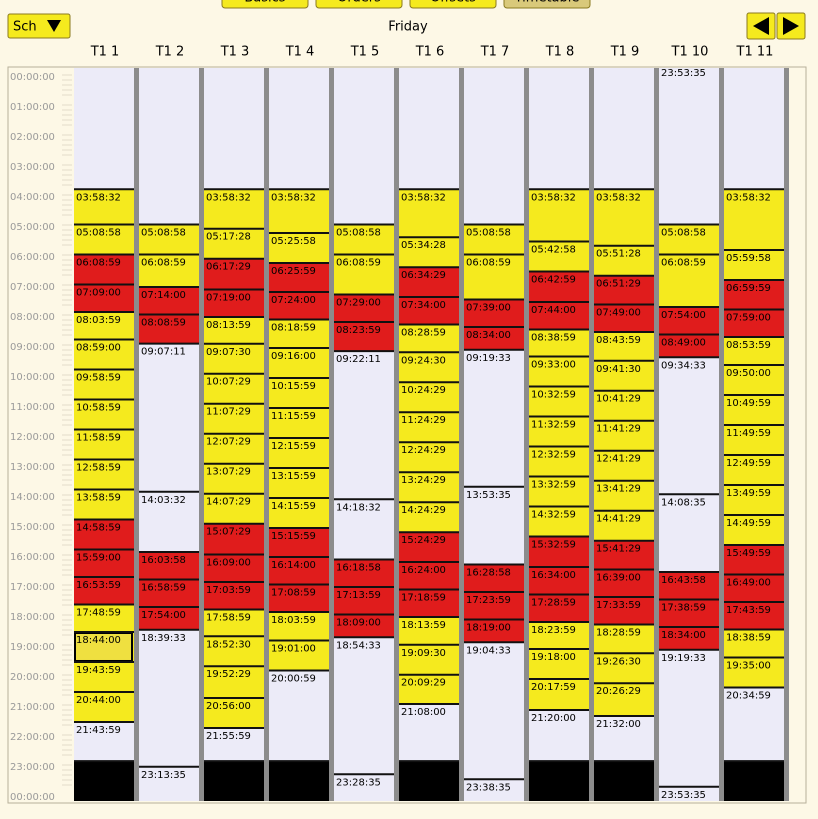 This screenshot has height=819, width=818. What do you see at coordinates (553, 687) in the screenshot?
I see `event-time: 20:17:59` at bounding box center [553, 687].